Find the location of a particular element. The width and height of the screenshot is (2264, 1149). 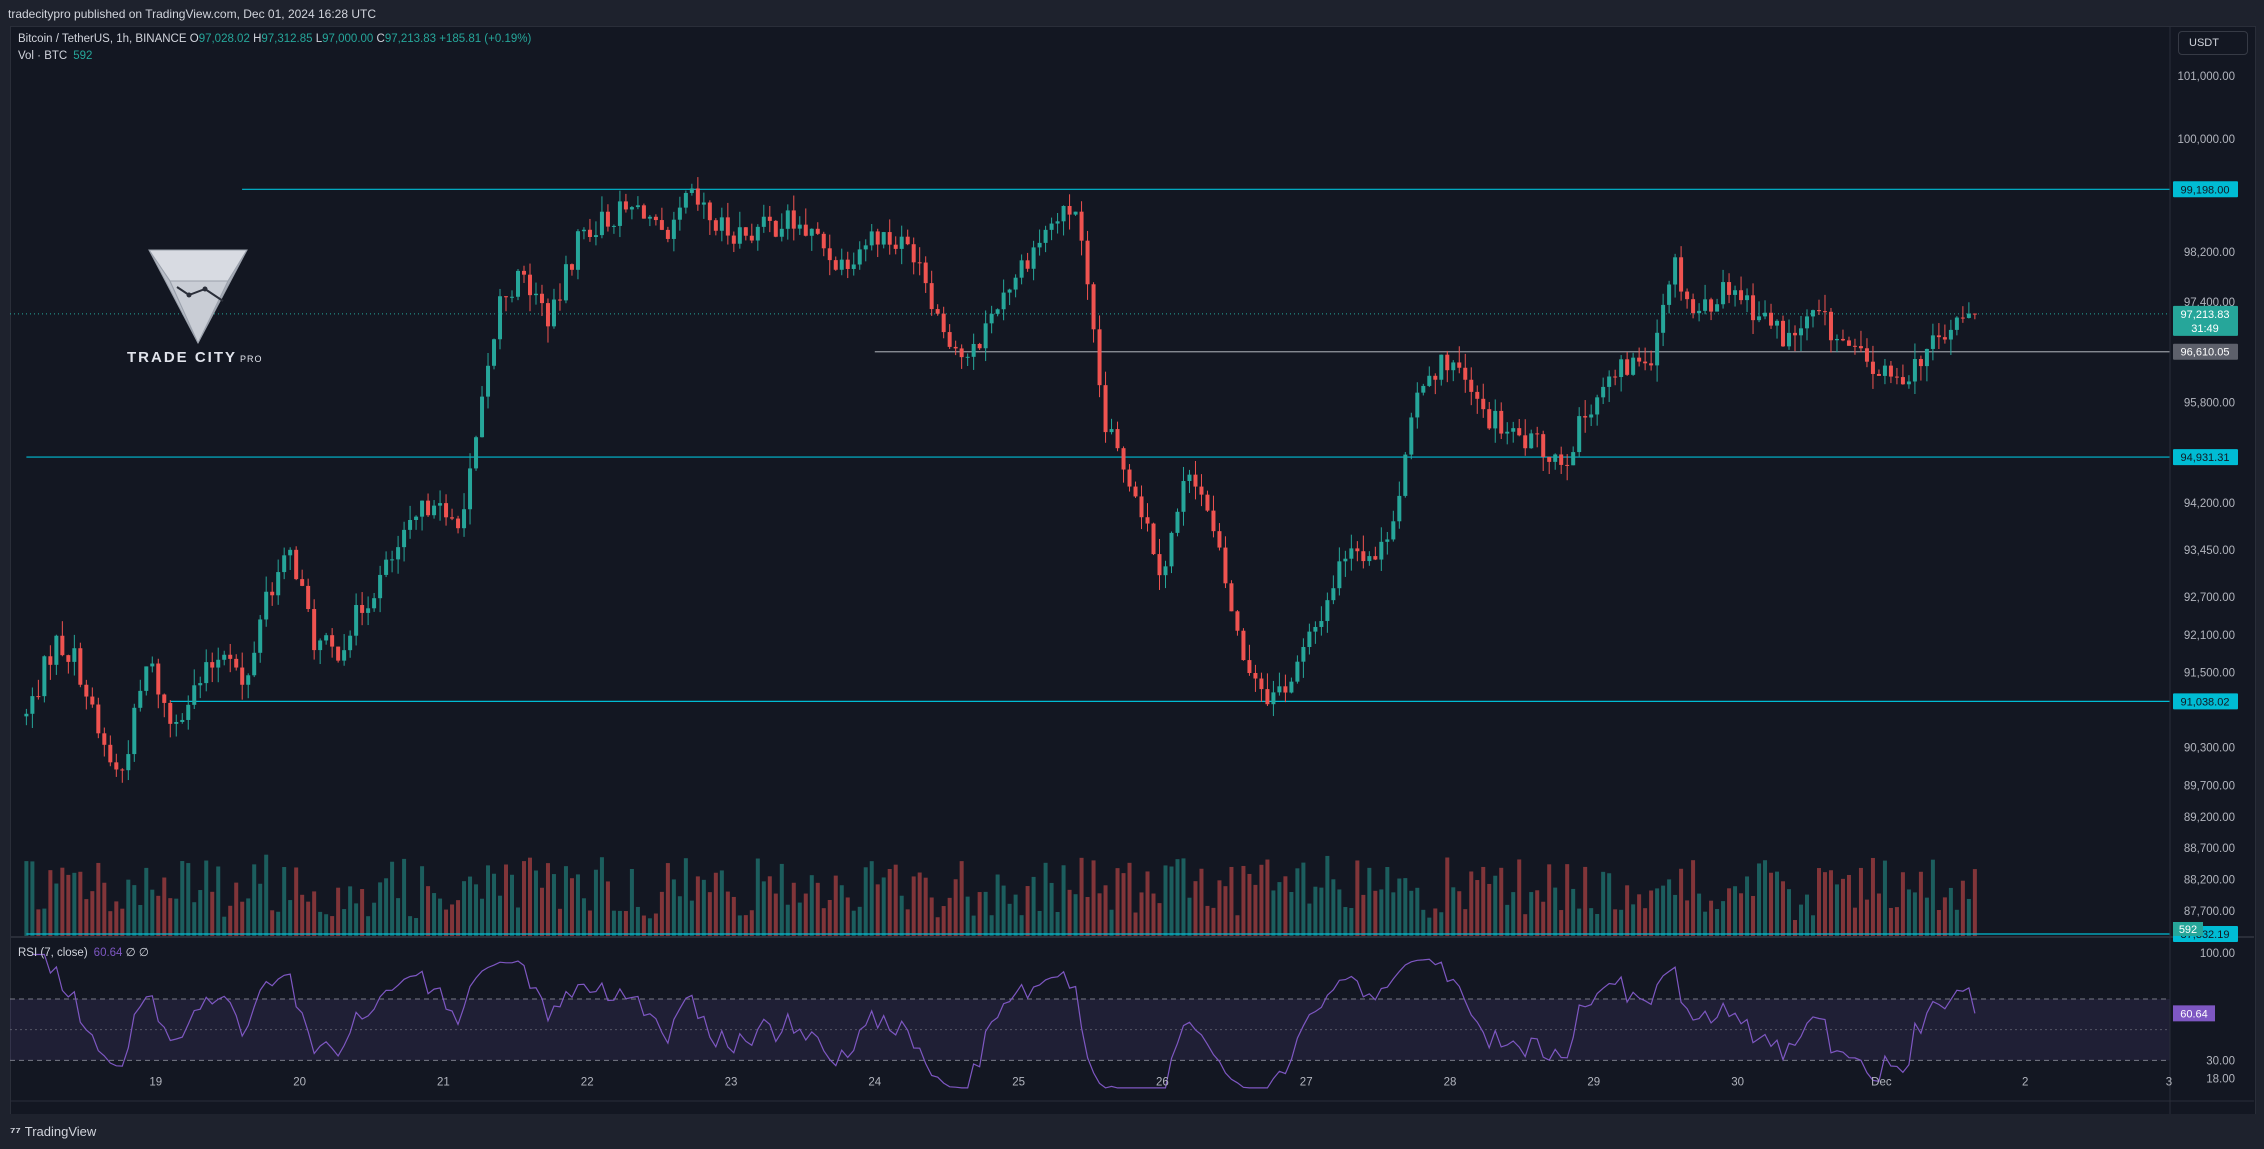

price-tag-99198: 99,198.00 is located at coordinates (2205, 190).